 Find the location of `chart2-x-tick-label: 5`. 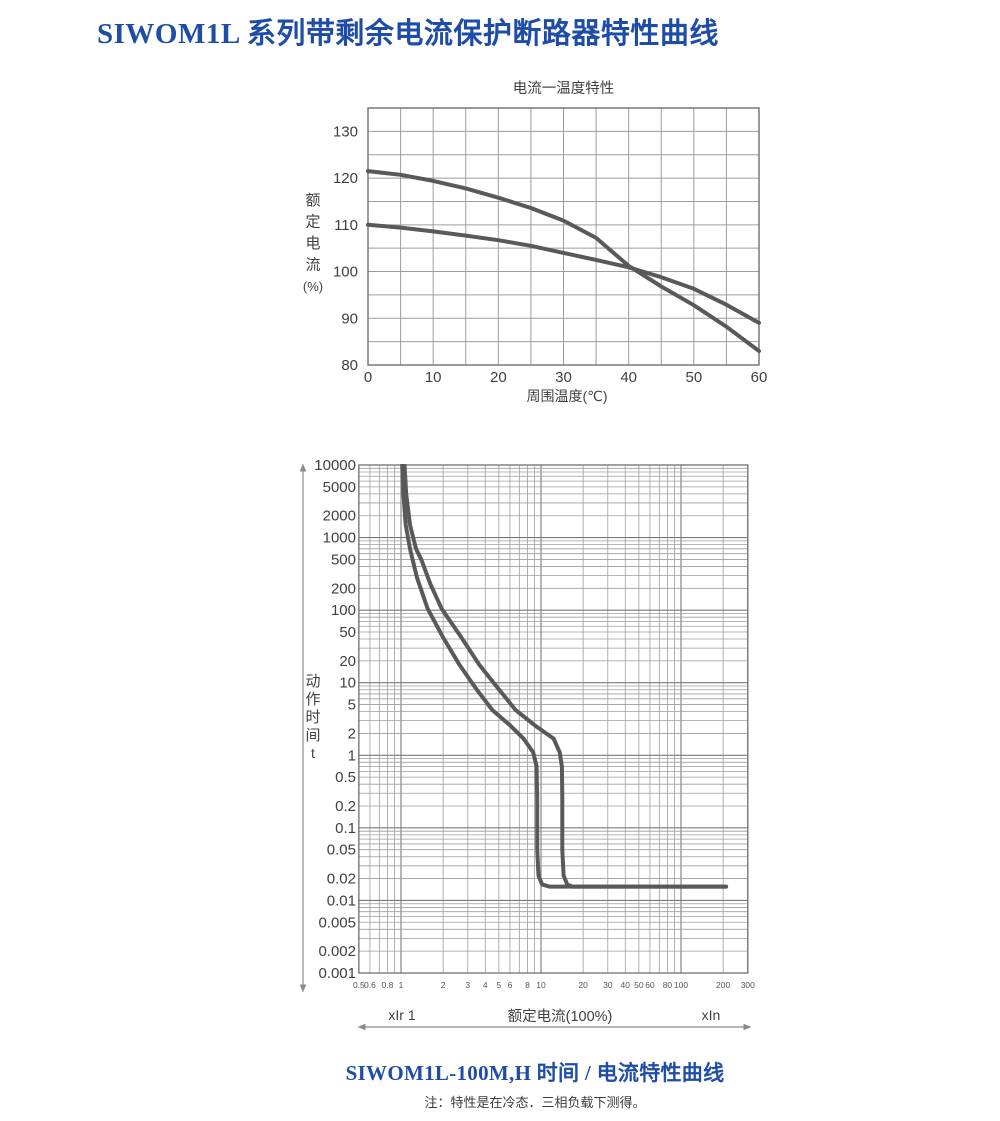

chart2-x-tick-label: 5 is located at coordinates (498, 985).